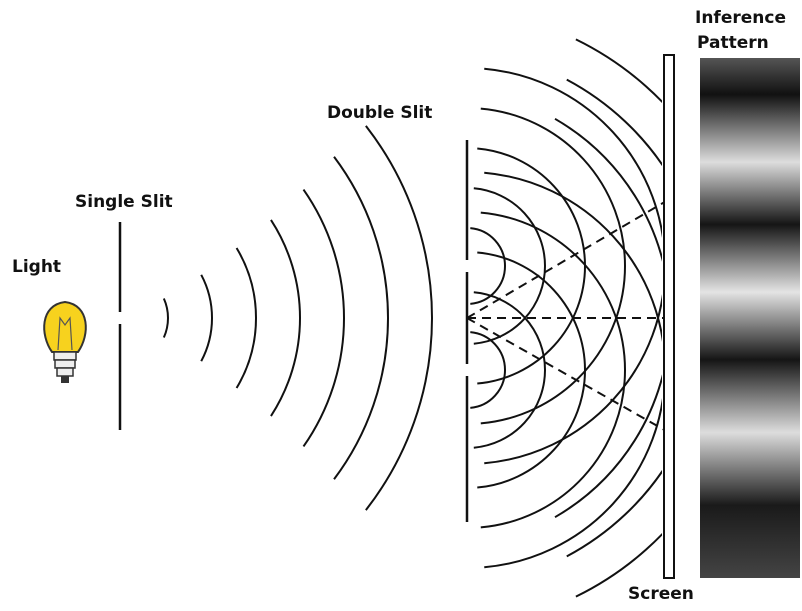 The image size is (802, 611). Describe the element at coordinates (733, 43) in the screenshot. I see `pattern-label-line2: Pattern` at that location.